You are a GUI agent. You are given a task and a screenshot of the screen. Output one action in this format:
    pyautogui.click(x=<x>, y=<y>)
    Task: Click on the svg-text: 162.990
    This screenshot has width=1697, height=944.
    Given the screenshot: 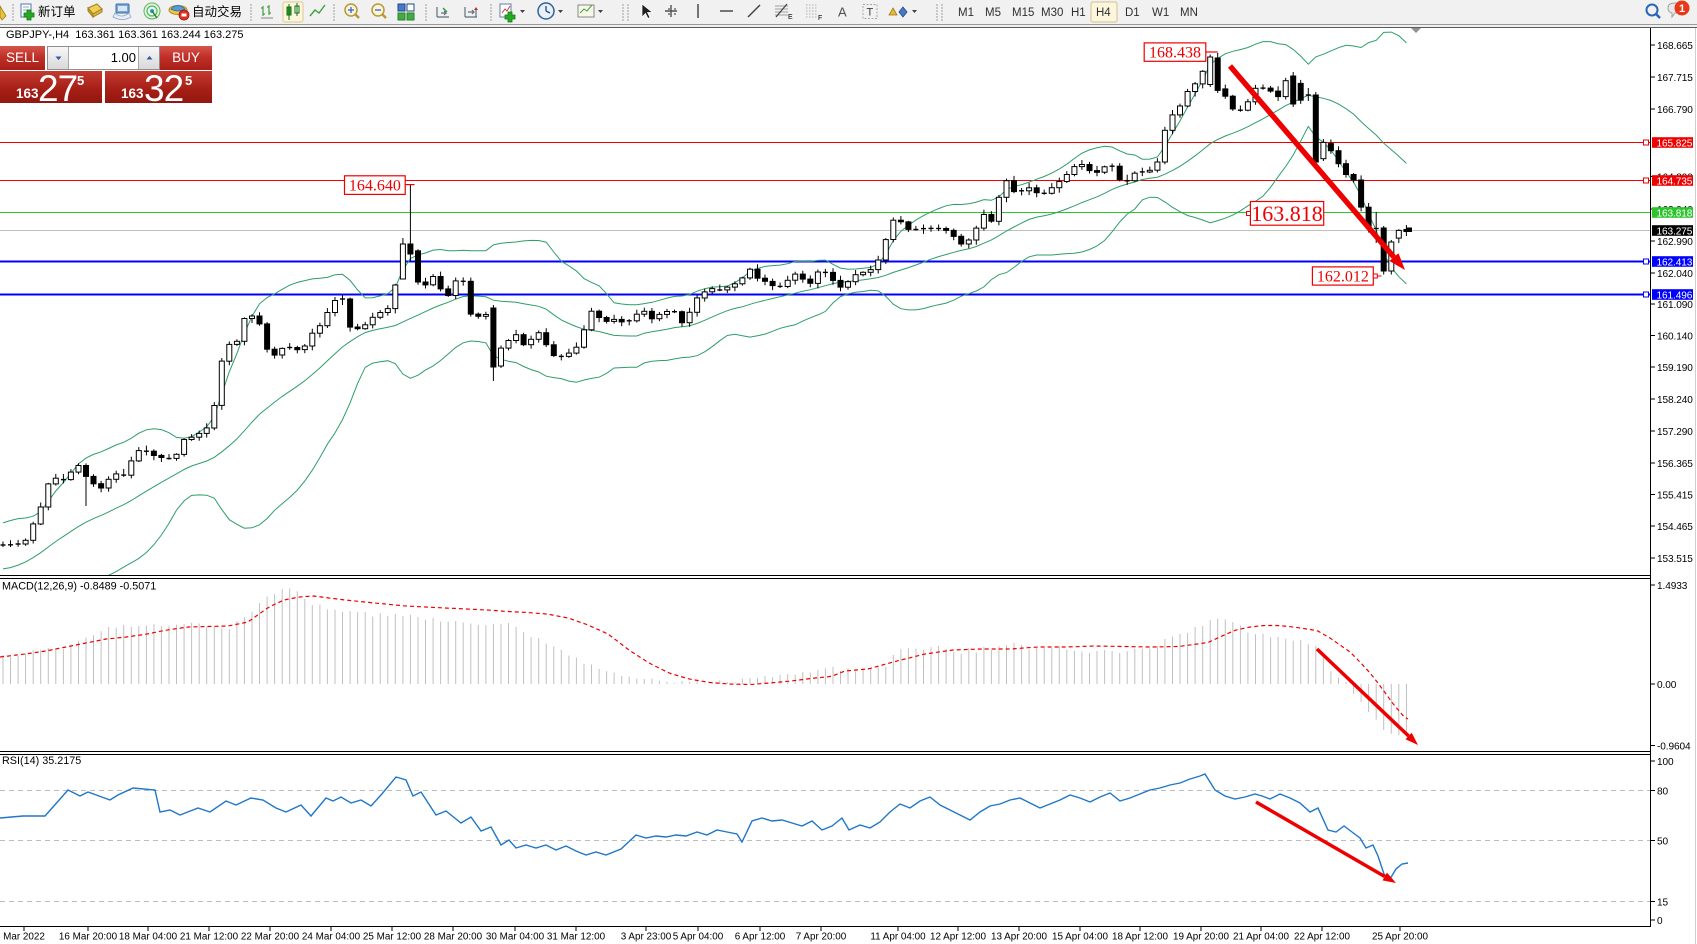 What is the action you would take?
    pyautogui.click(x=1675, y=242)
    